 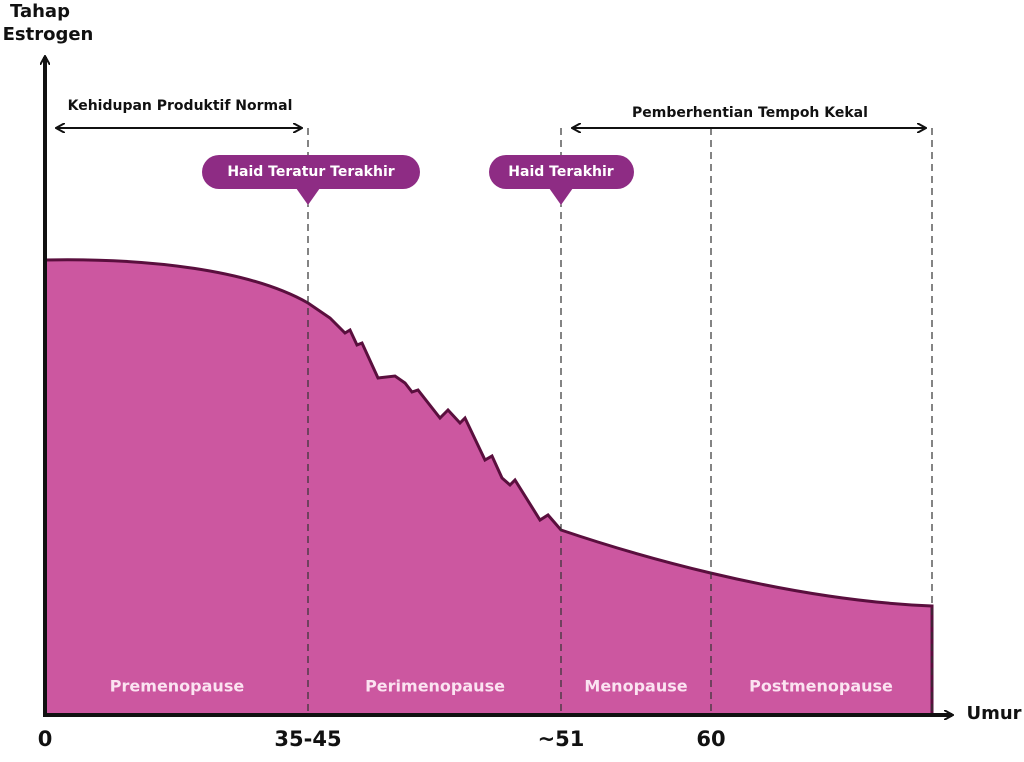 I want to click on x-label: ~51, so click(x=561, y=739).